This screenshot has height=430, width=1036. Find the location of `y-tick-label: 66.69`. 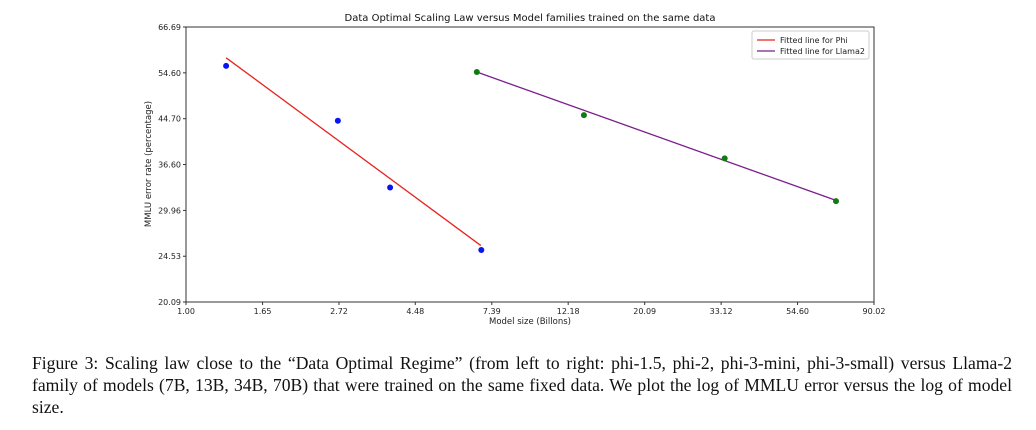

y-tick-label: 66.69 is located at coordinates (169, 27).